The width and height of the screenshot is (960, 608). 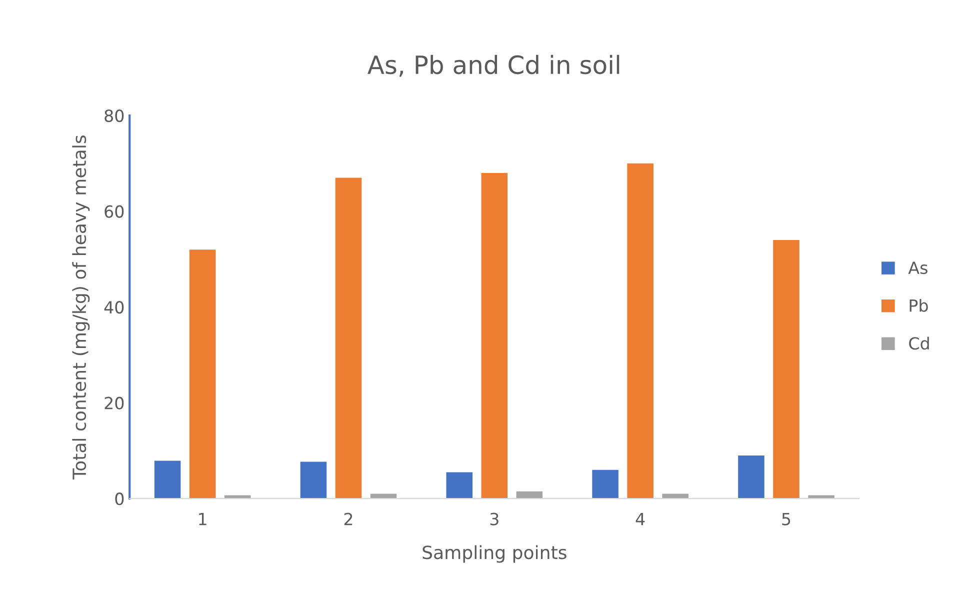 What do you see at coordinates (114, 115) in the screenshot?
I see `y-tick-label: 80` at bounding box center [114, 115].